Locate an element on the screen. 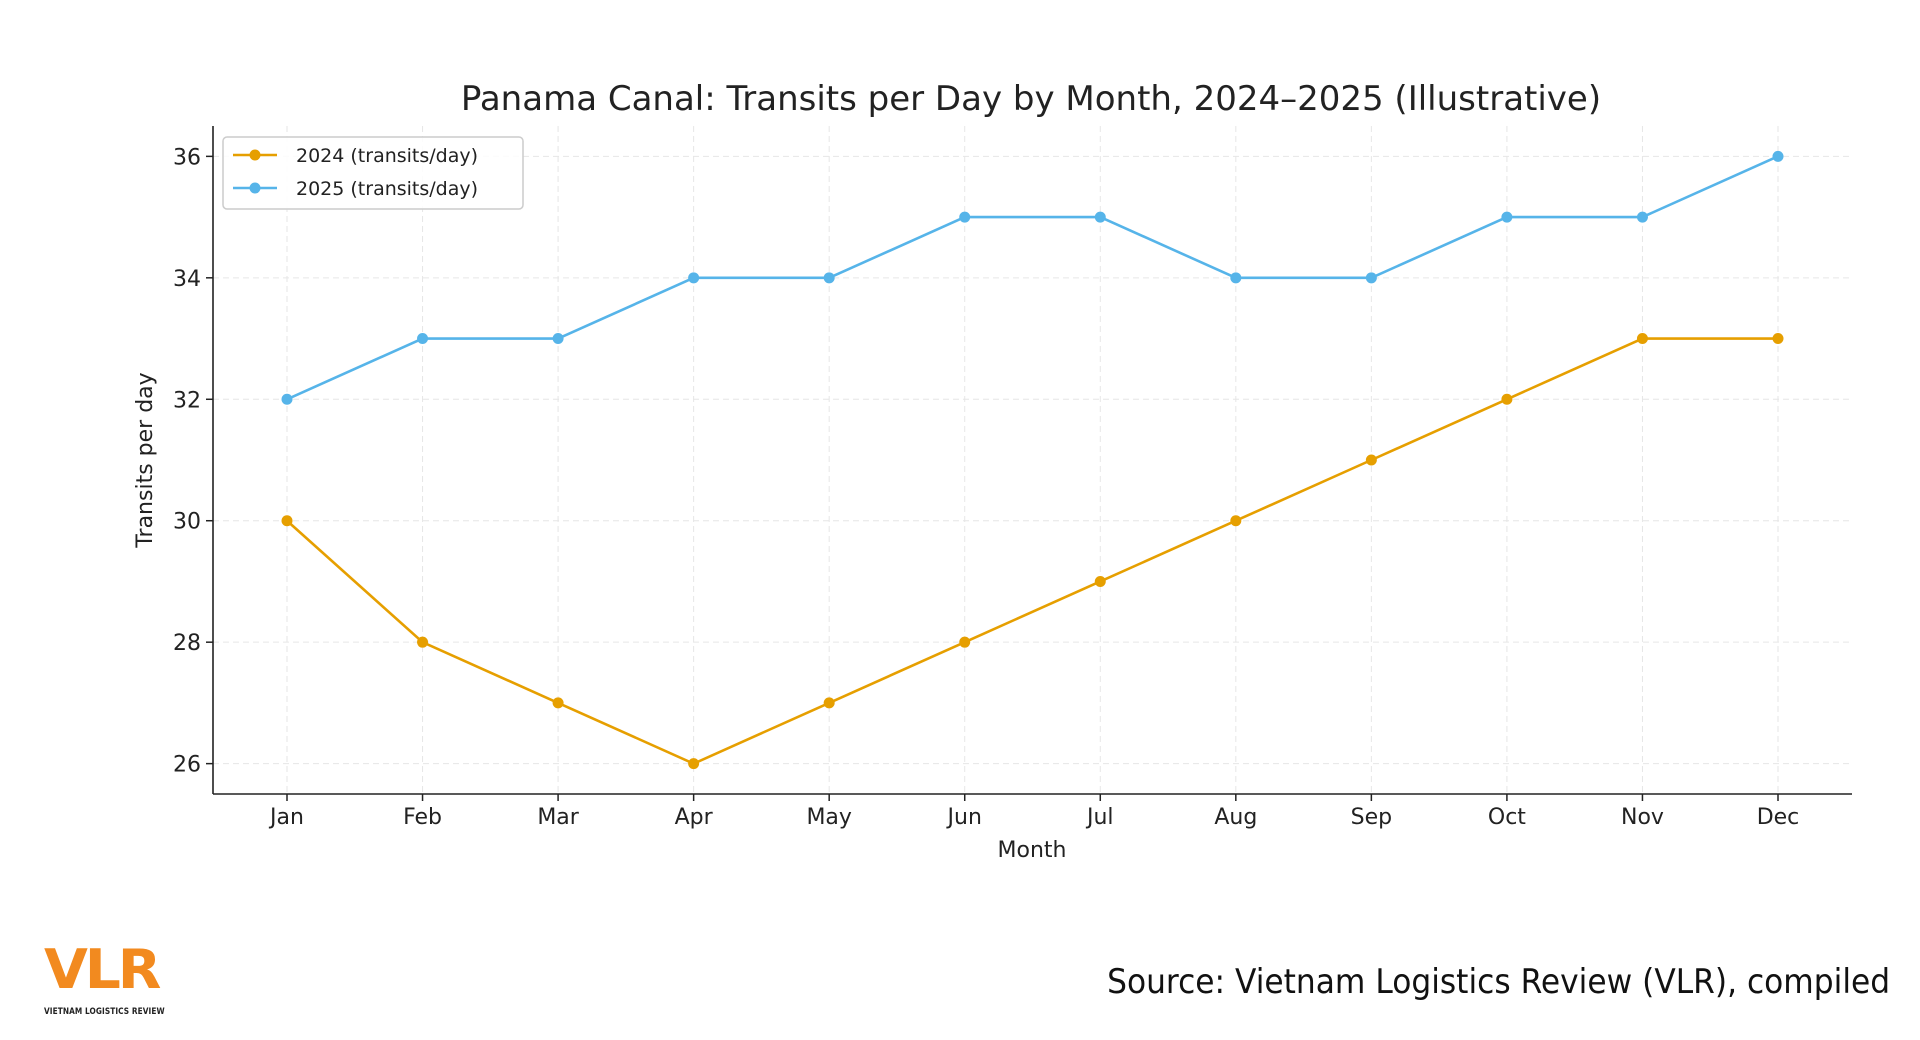 The image size is (1920, 1040). x-tick-label: Apr is located at coordinates (694, 817).